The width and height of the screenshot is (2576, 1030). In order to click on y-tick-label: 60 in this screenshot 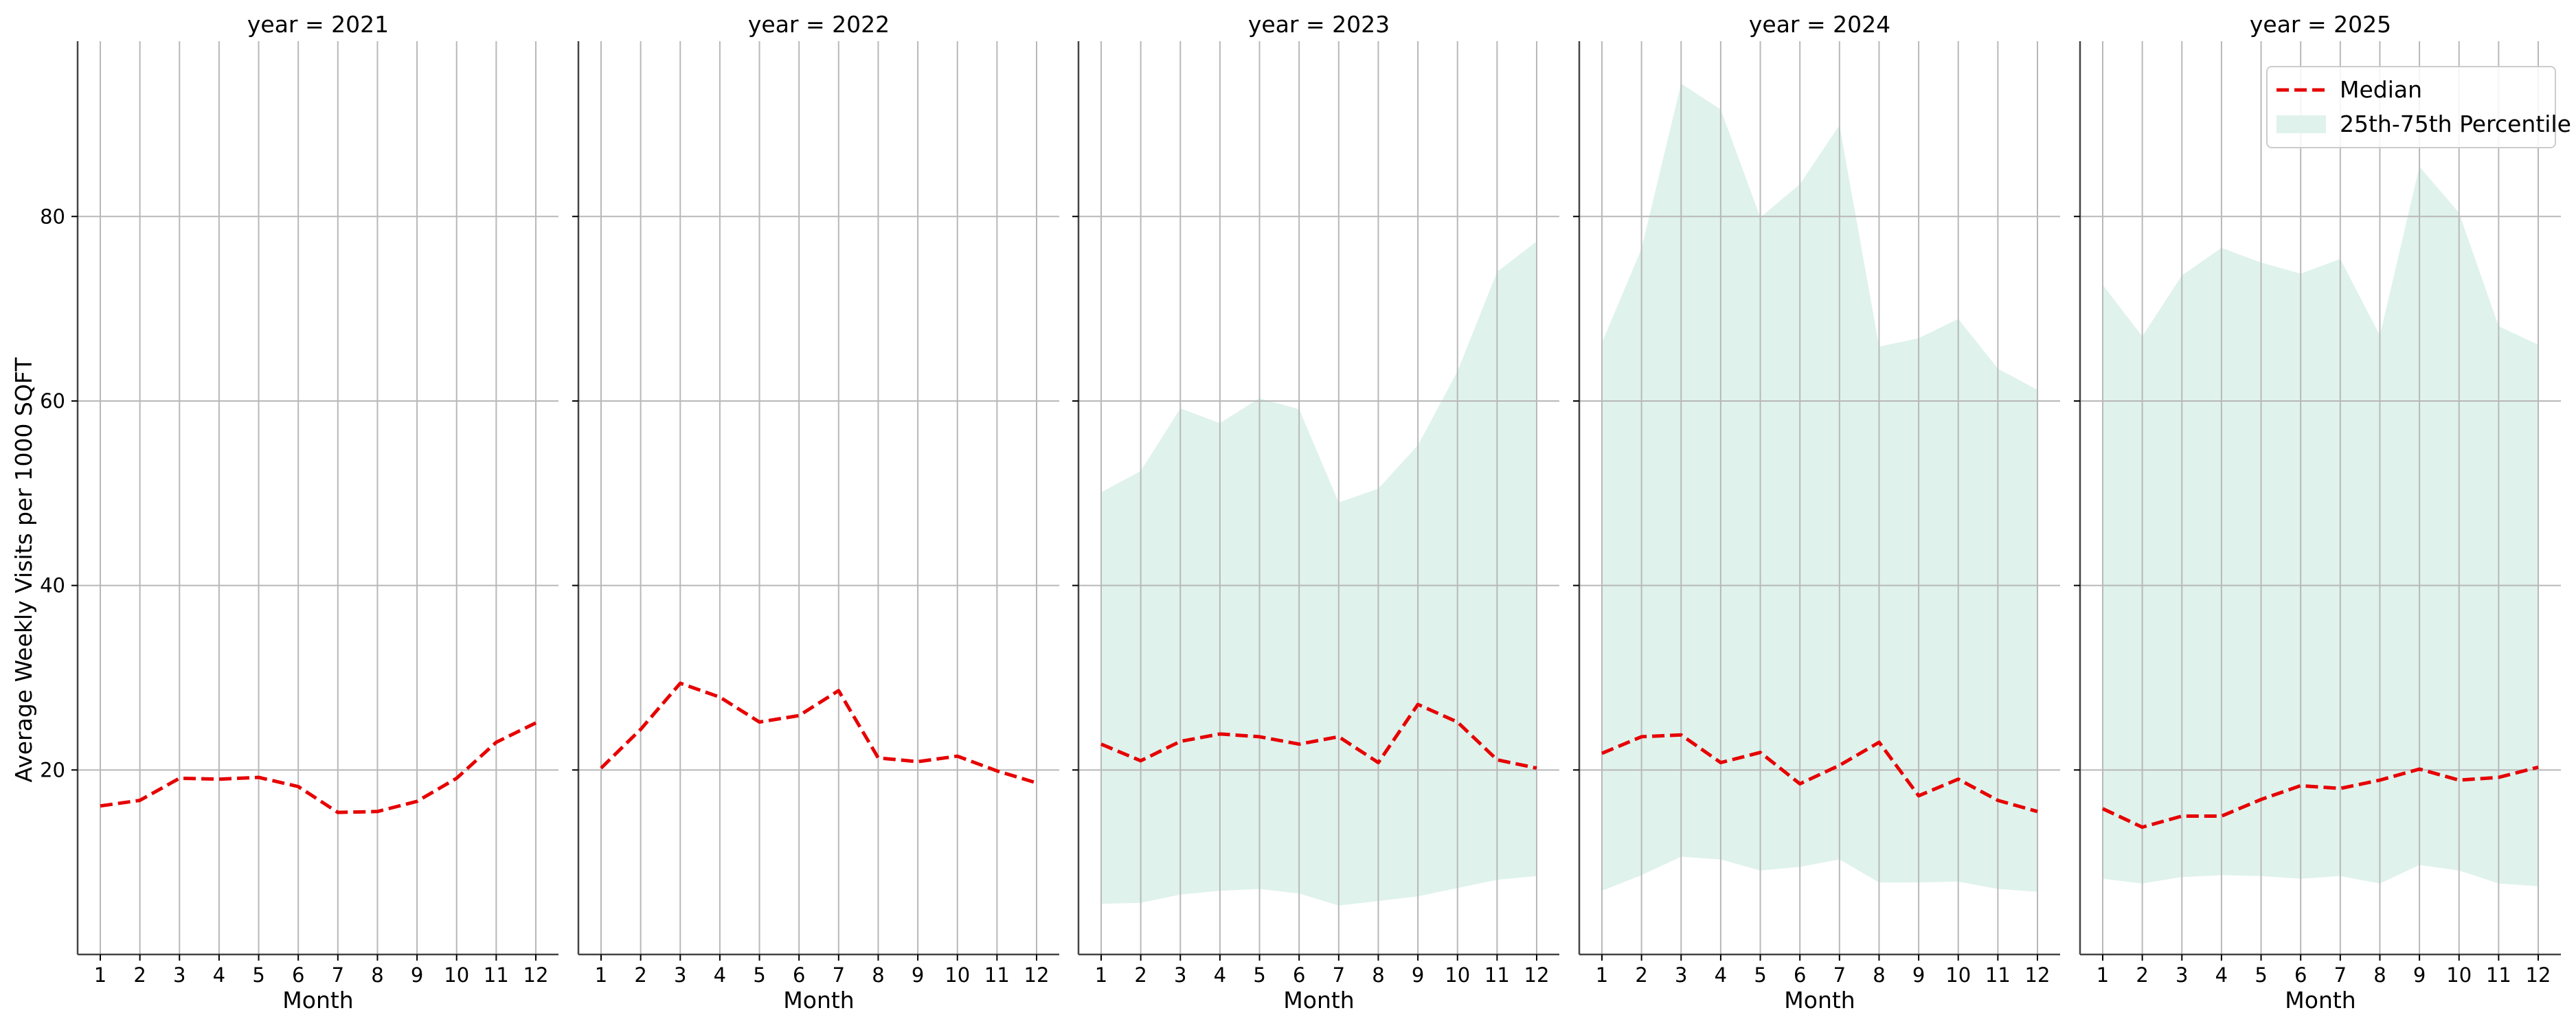, I will do `click(52, 401)`.